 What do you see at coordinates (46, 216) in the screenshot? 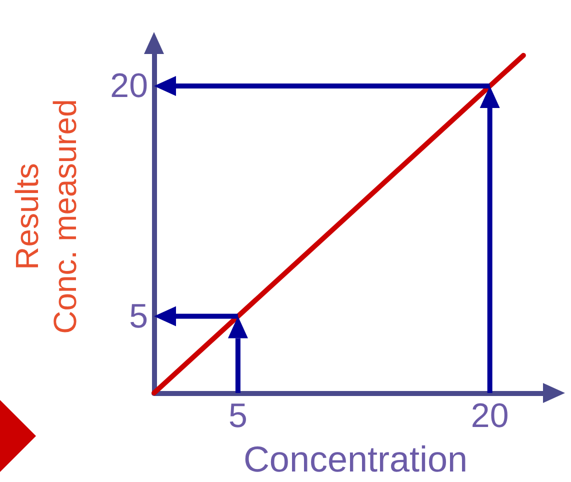
I see `y-axis-title: Results Conc. measured` at bounding box center [46, 216].